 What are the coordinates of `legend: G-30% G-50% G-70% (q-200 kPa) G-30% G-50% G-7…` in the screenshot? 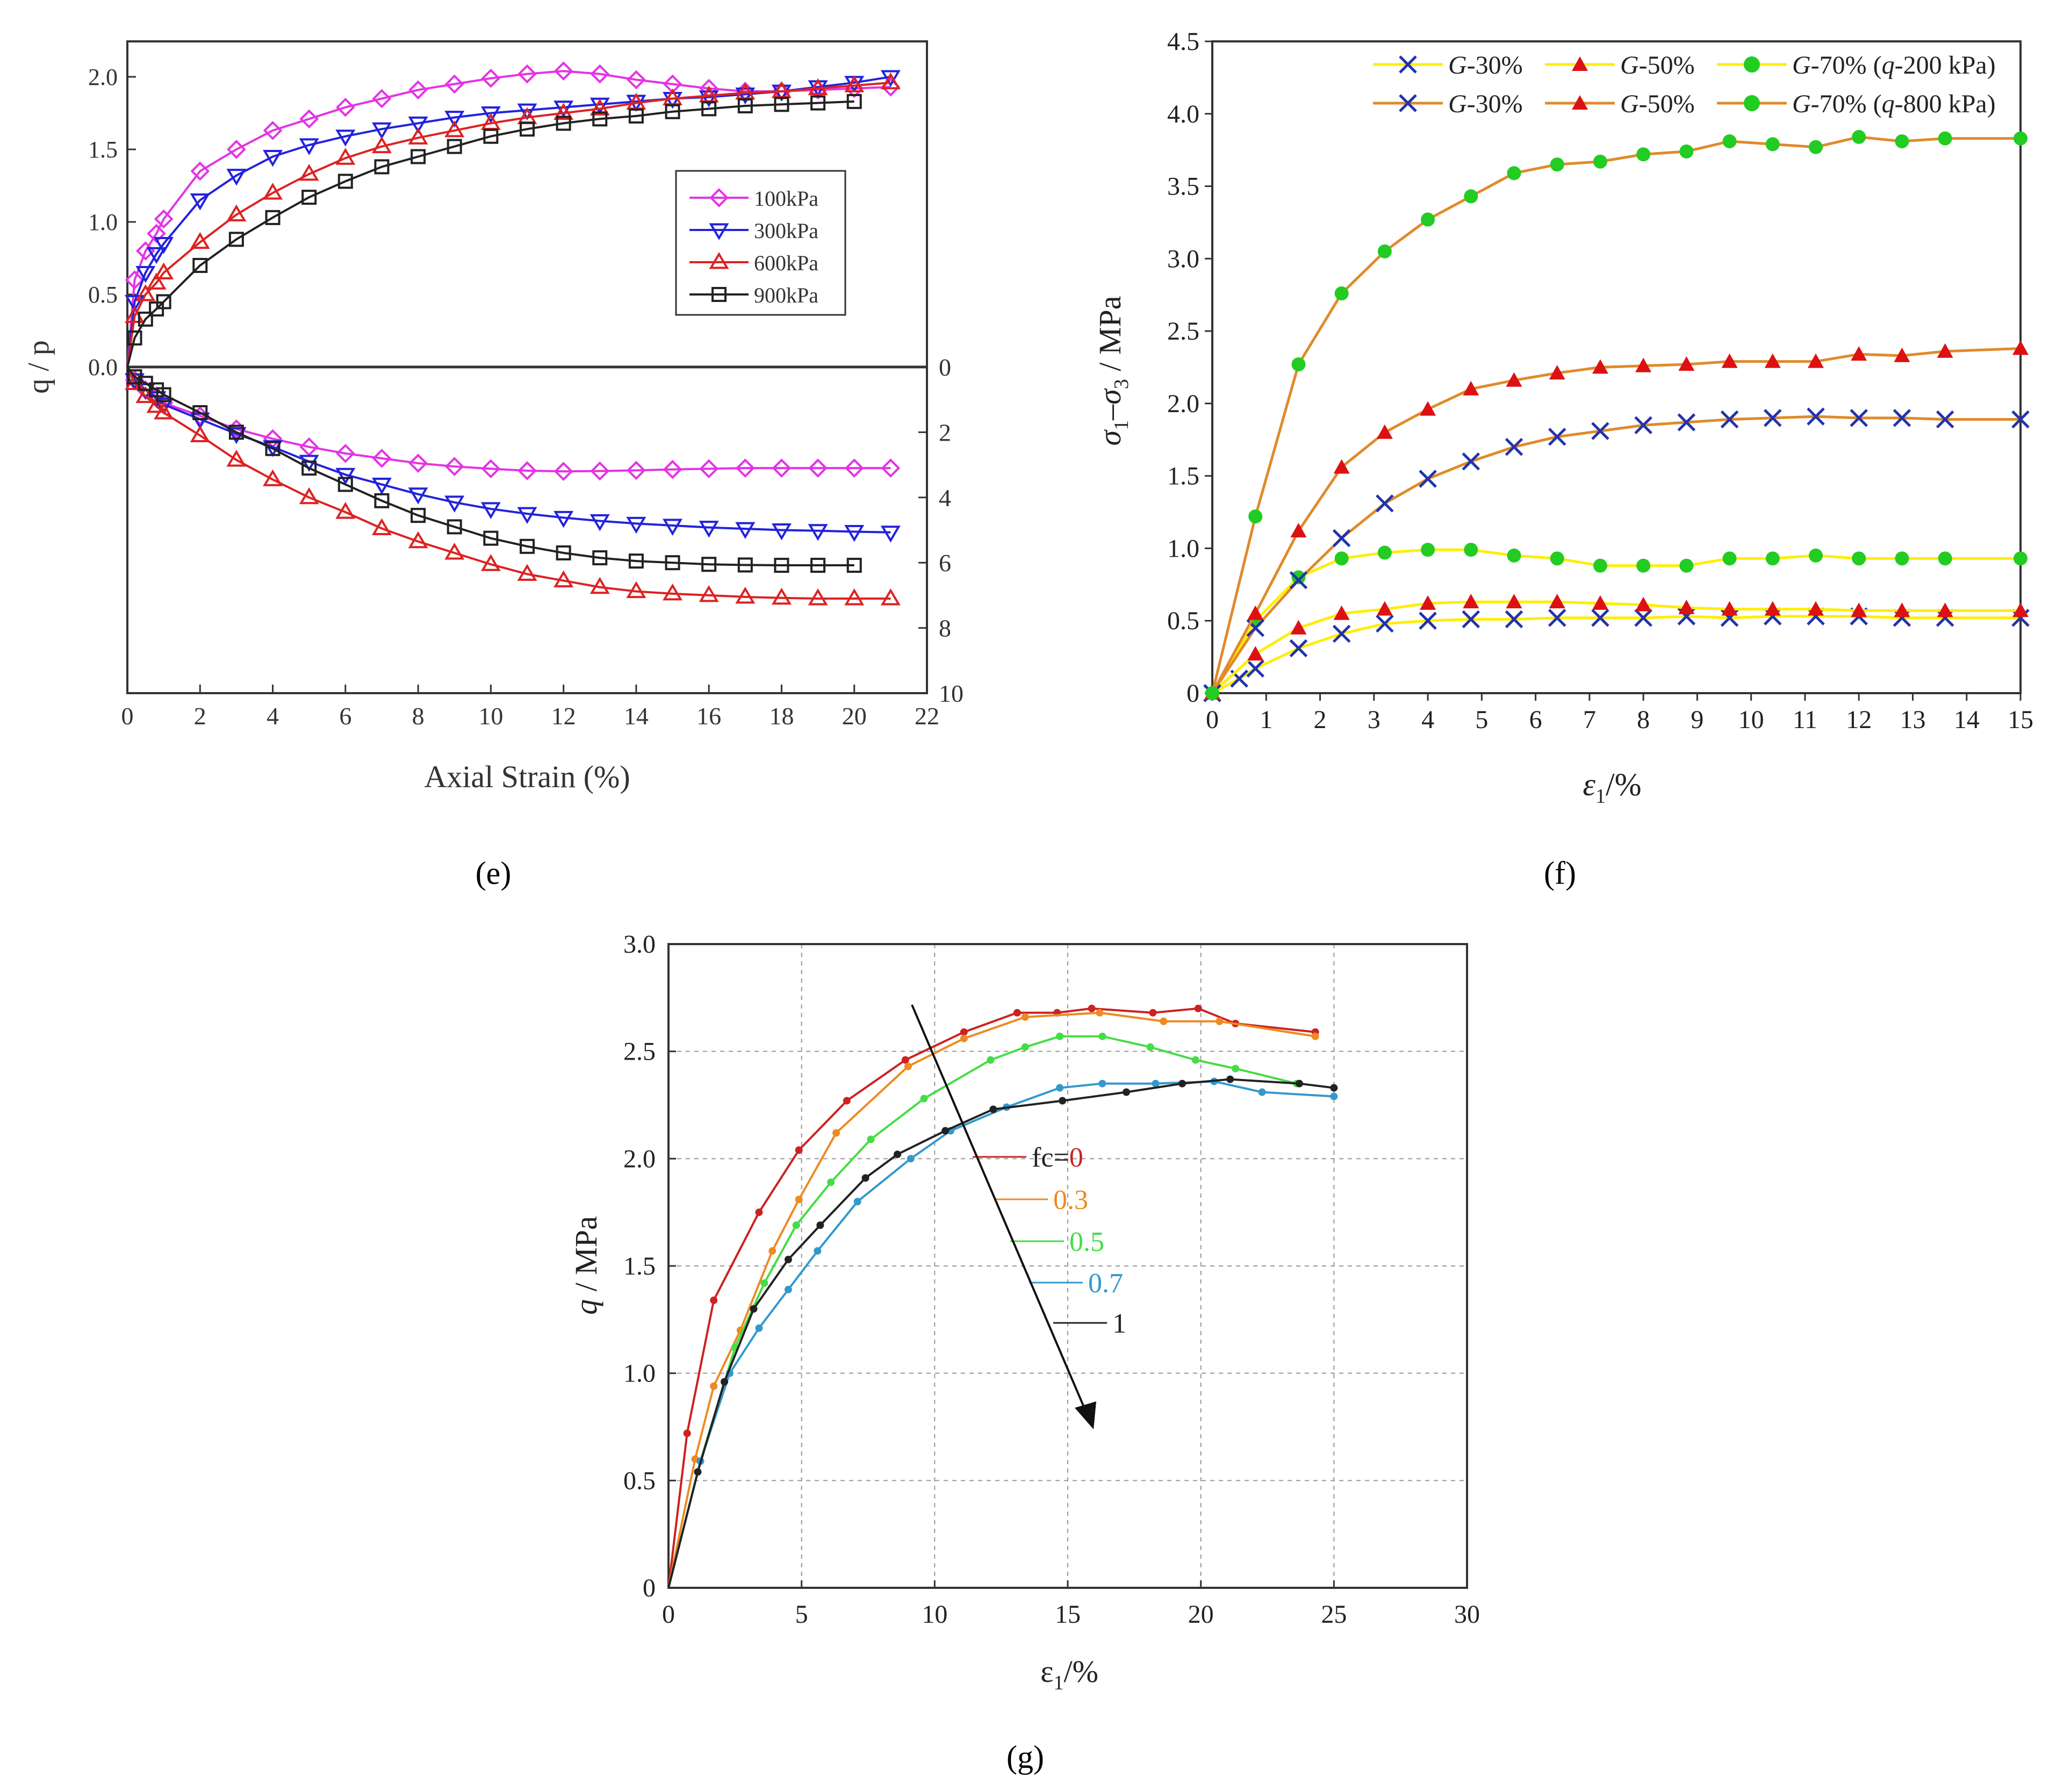 It's located at (1684, 84).